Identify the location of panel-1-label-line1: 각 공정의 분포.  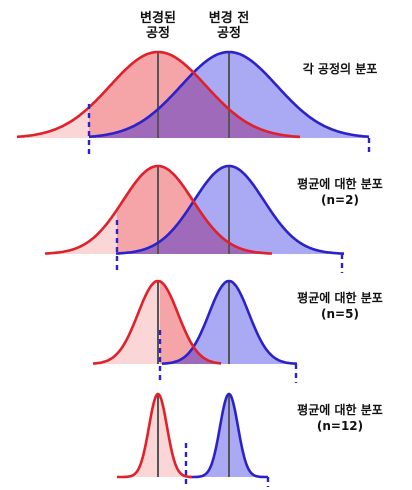
(340, 69).